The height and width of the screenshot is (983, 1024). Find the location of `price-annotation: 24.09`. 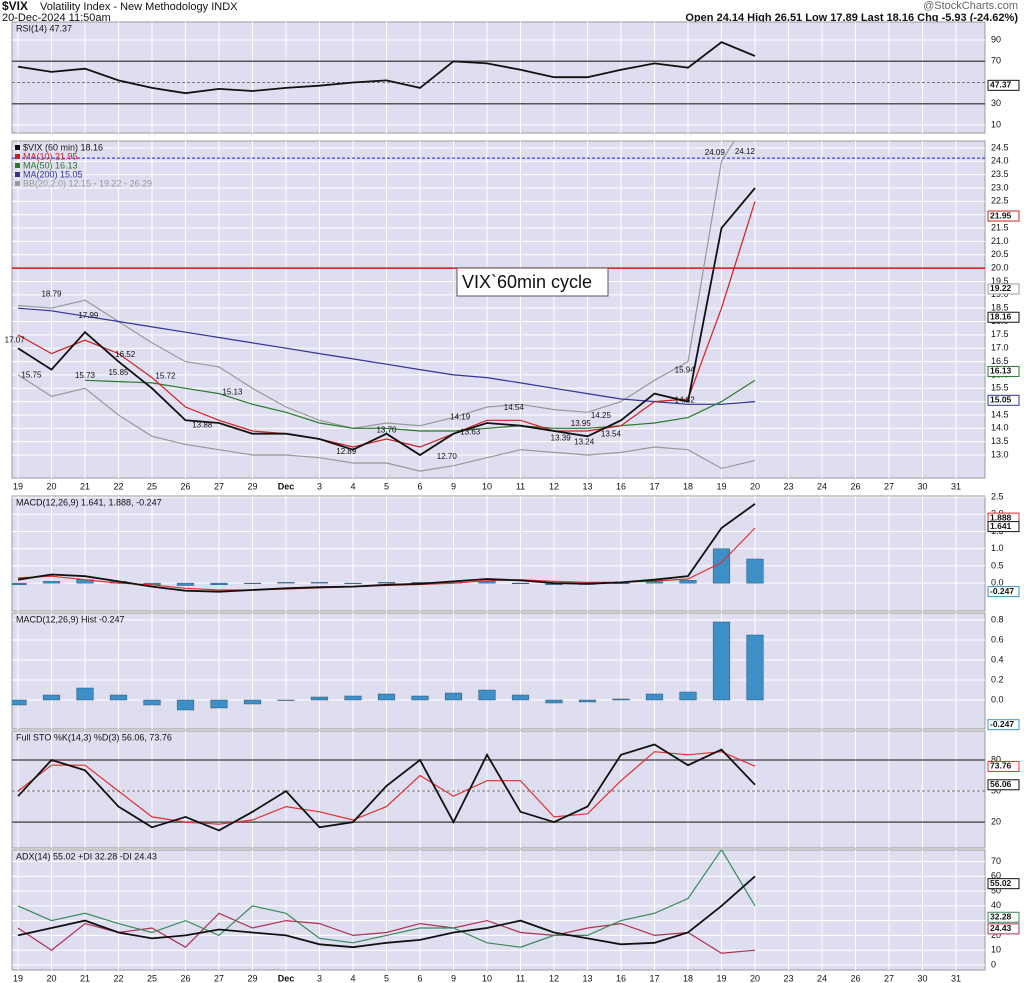

price-annotation: 24.09 is located at coordinates (715, 152).